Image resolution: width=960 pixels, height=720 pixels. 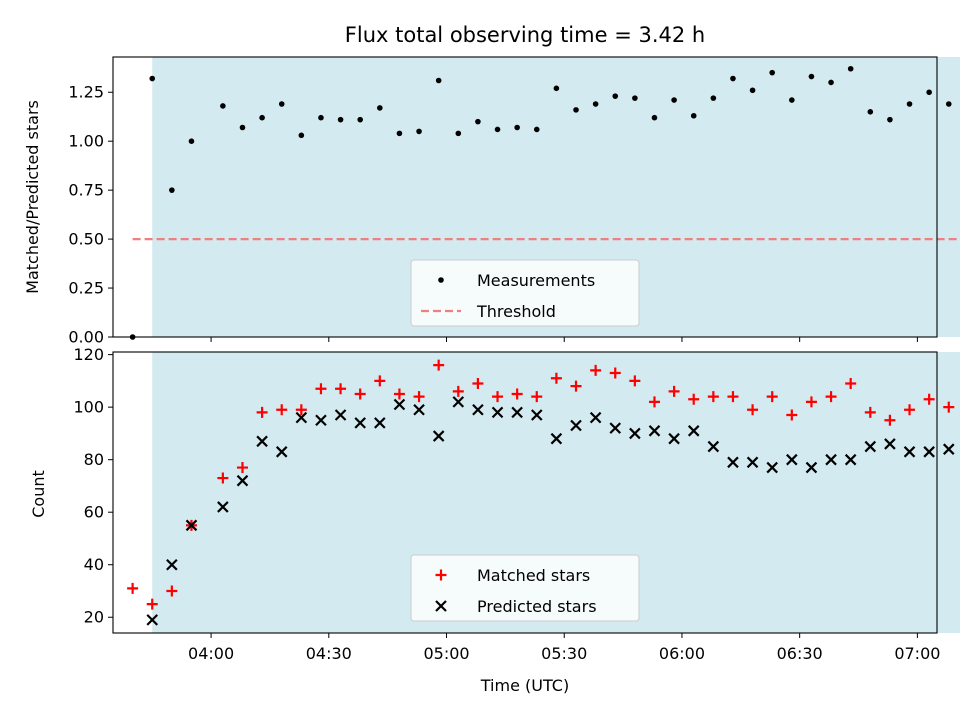 What do you see at coordinates (525, 588) in the screenshot?
I see `bottom-legend-box` at bounding box center [525, 588].